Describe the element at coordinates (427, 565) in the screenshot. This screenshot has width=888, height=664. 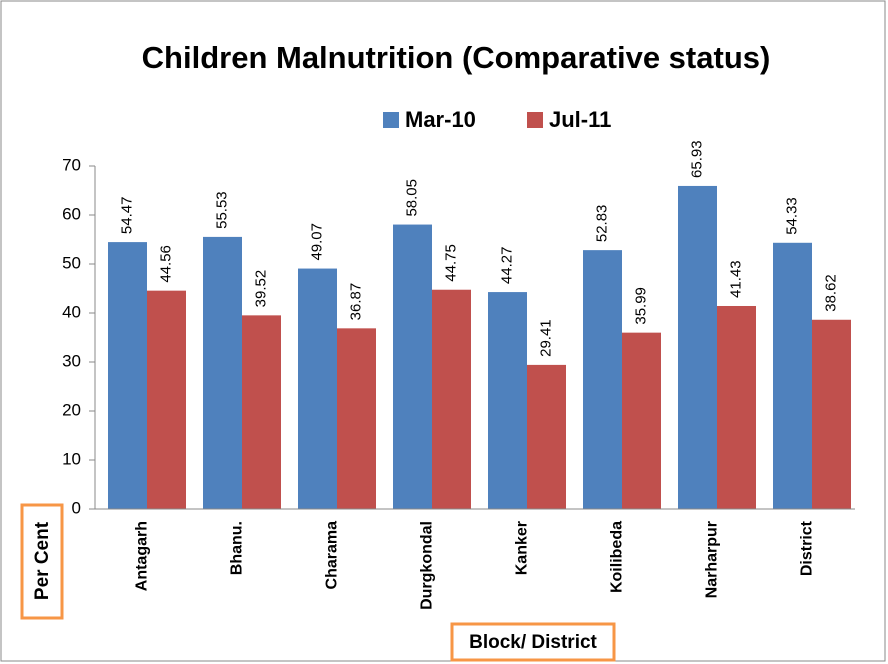
I see `x-tick-label: Durgkondal` at that location.